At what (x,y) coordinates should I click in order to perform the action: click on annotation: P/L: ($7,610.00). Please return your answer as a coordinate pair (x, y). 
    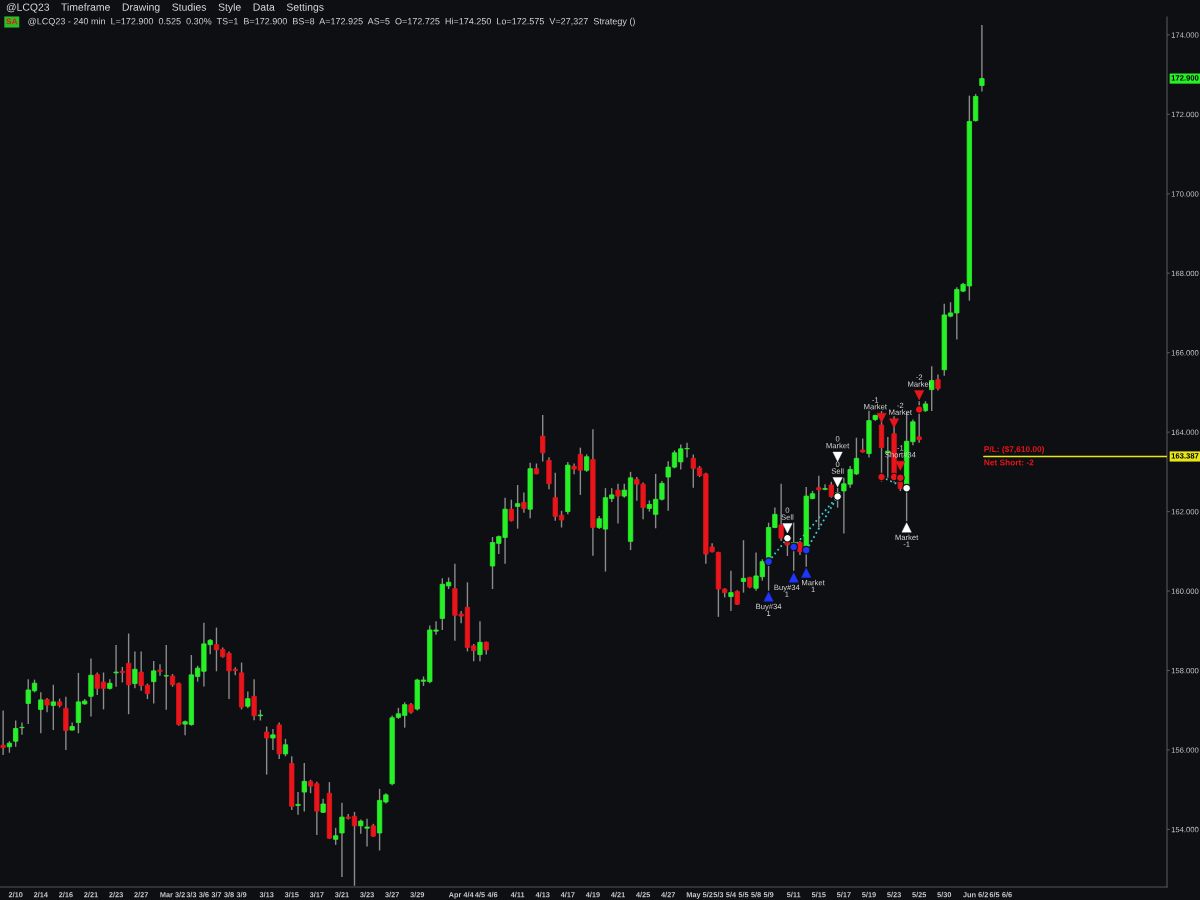
    Looking at the image, I should click on (1014, 449).